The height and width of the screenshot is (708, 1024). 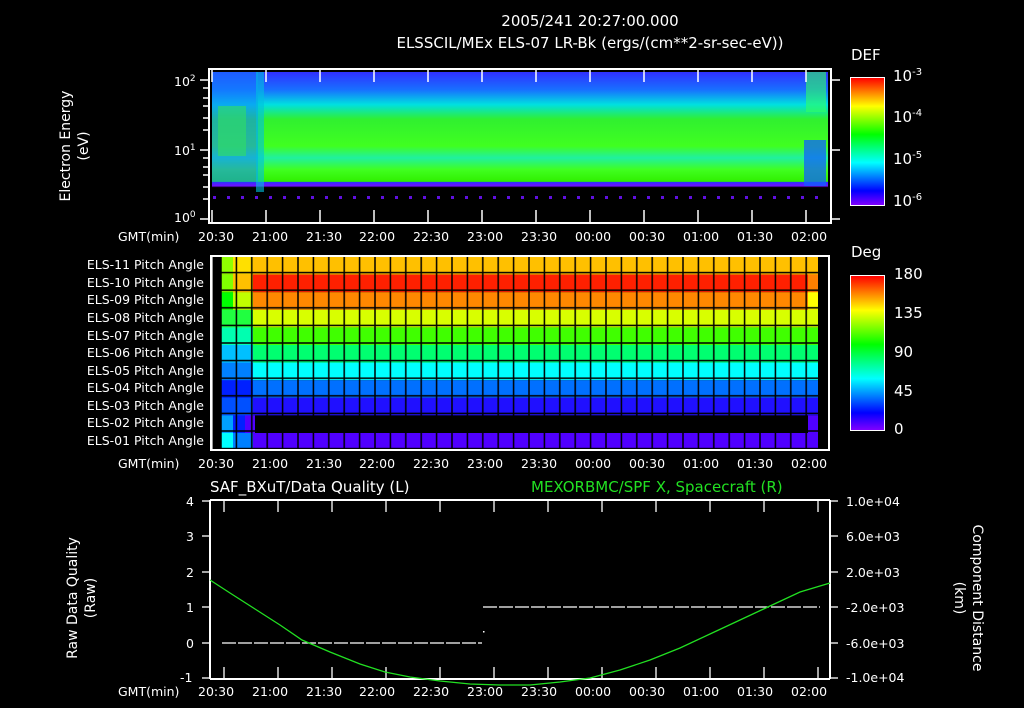 What do you see at coordinates (866, 55) in the screenshot?
I see `def-colorbar-title: DEF` at bounding box center [866, 55].